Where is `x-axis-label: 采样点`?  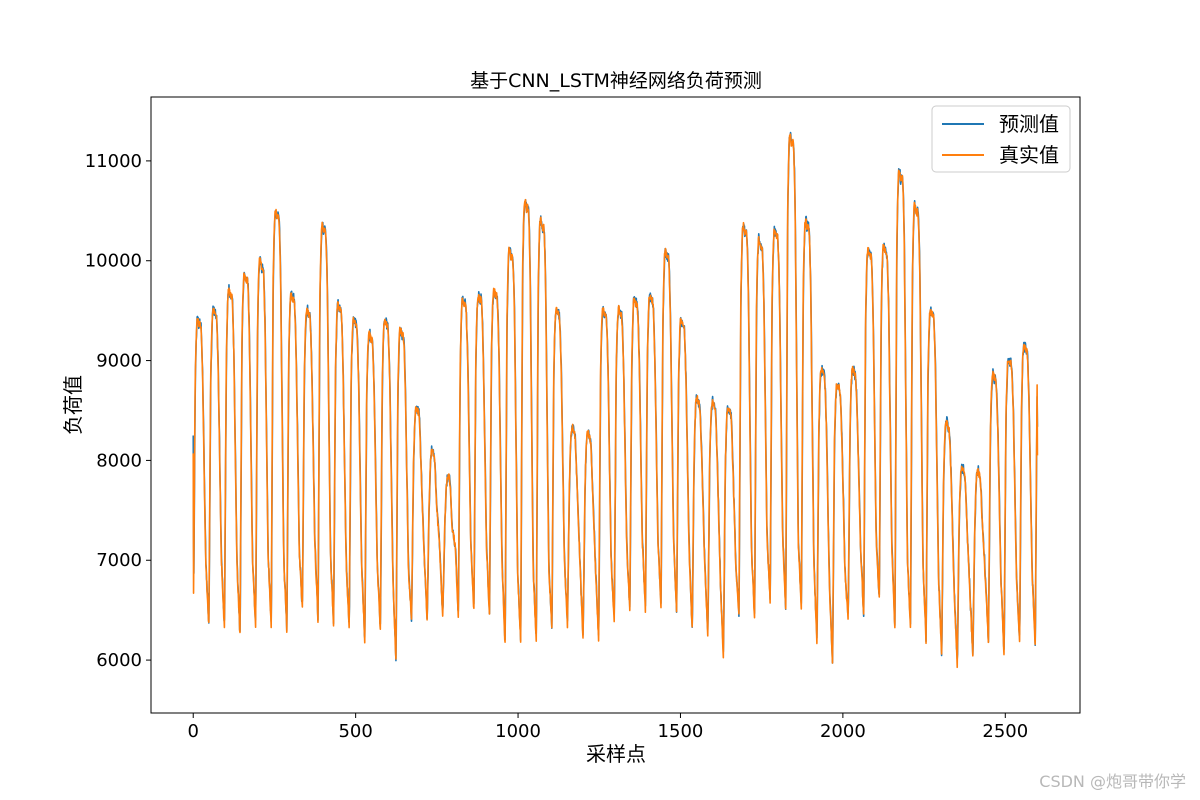 x-axis-label: 采样点 is located at coordinates (616, 754).